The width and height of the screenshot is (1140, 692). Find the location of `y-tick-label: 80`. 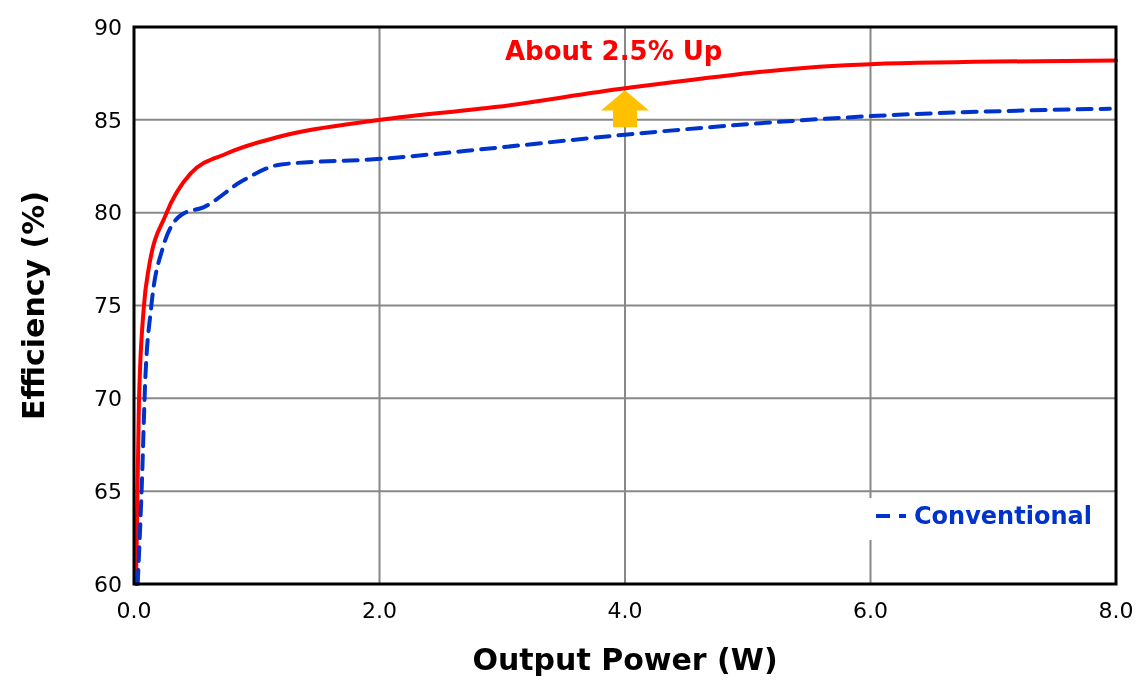

y-tick-label: 80 is located at coordinates (108, 213).